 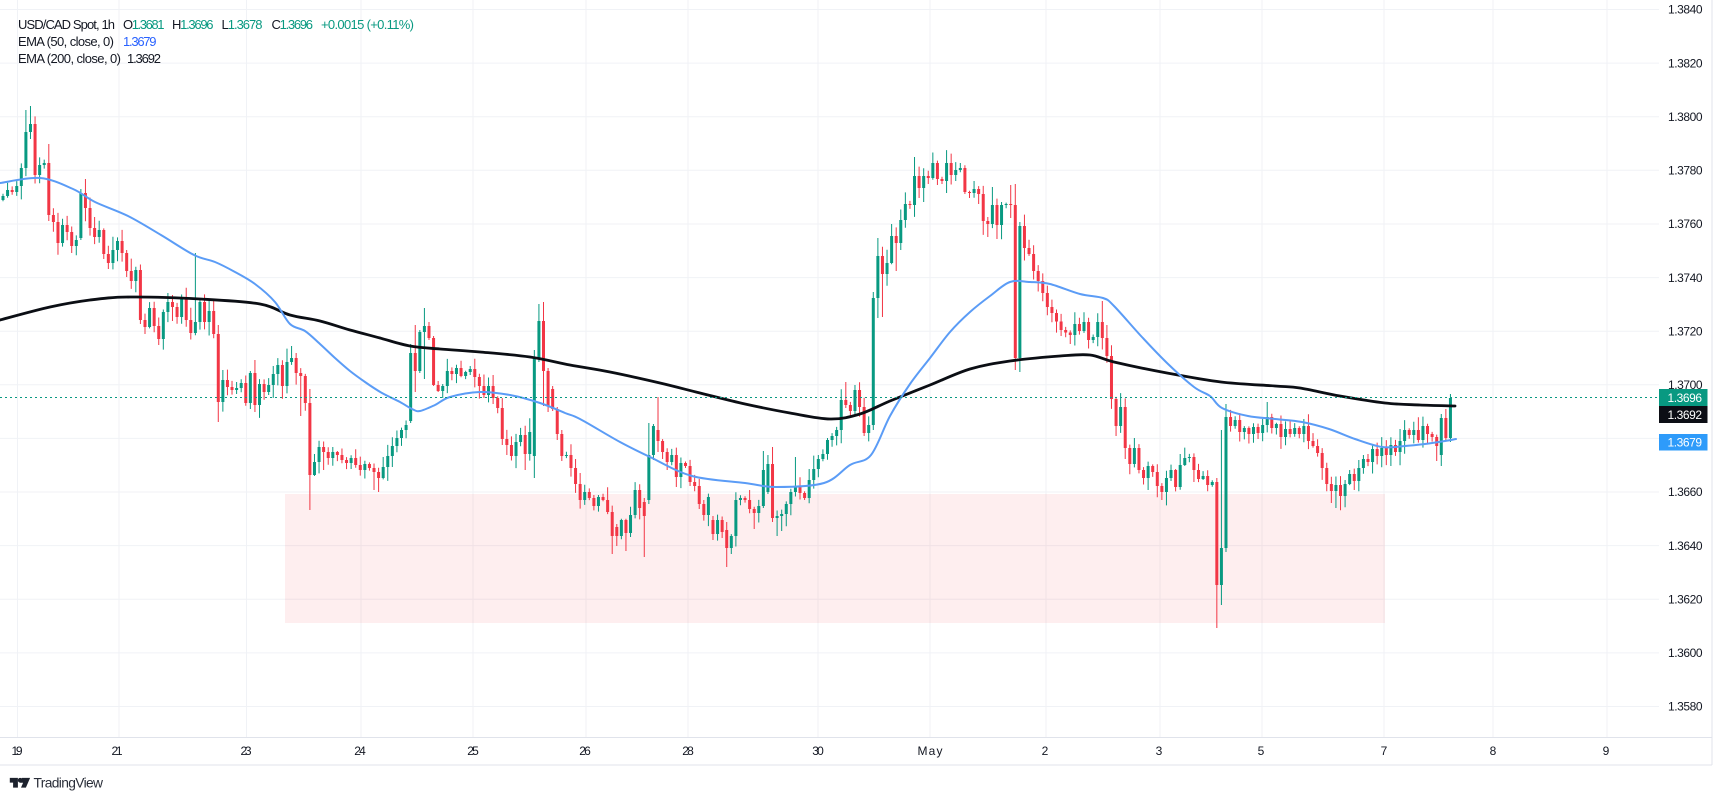 I want to click on svg-text: O1.3681, so click(x=144, y=24).